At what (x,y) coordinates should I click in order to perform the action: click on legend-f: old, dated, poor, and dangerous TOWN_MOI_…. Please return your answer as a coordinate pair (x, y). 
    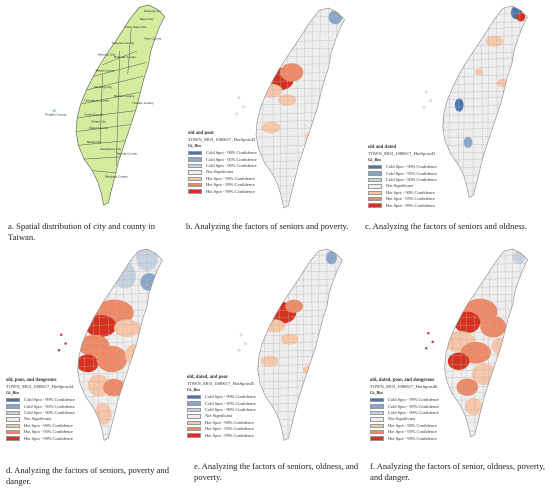
    Looking at the image, I should click on (404, 410).